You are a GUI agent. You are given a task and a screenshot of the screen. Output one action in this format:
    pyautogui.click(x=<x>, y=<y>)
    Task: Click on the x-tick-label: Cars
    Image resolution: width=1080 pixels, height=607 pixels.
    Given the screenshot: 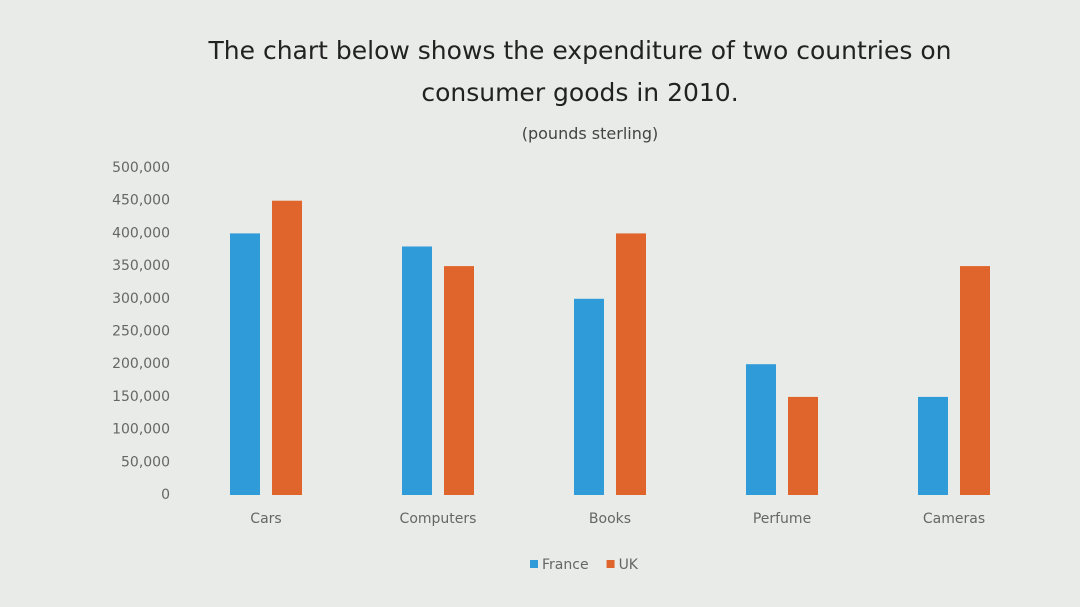 What is the action you would take?
    pyautogui.click(x=265, y=519)
    